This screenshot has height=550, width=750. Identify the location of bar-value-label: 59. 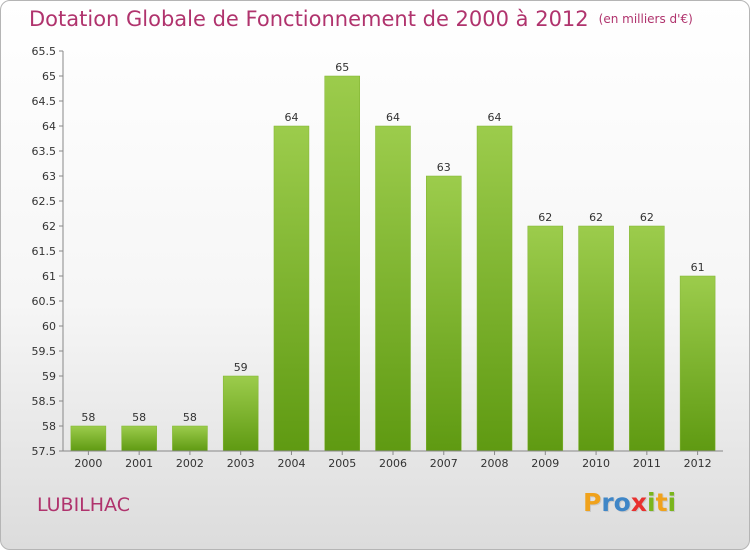
(241, 367).